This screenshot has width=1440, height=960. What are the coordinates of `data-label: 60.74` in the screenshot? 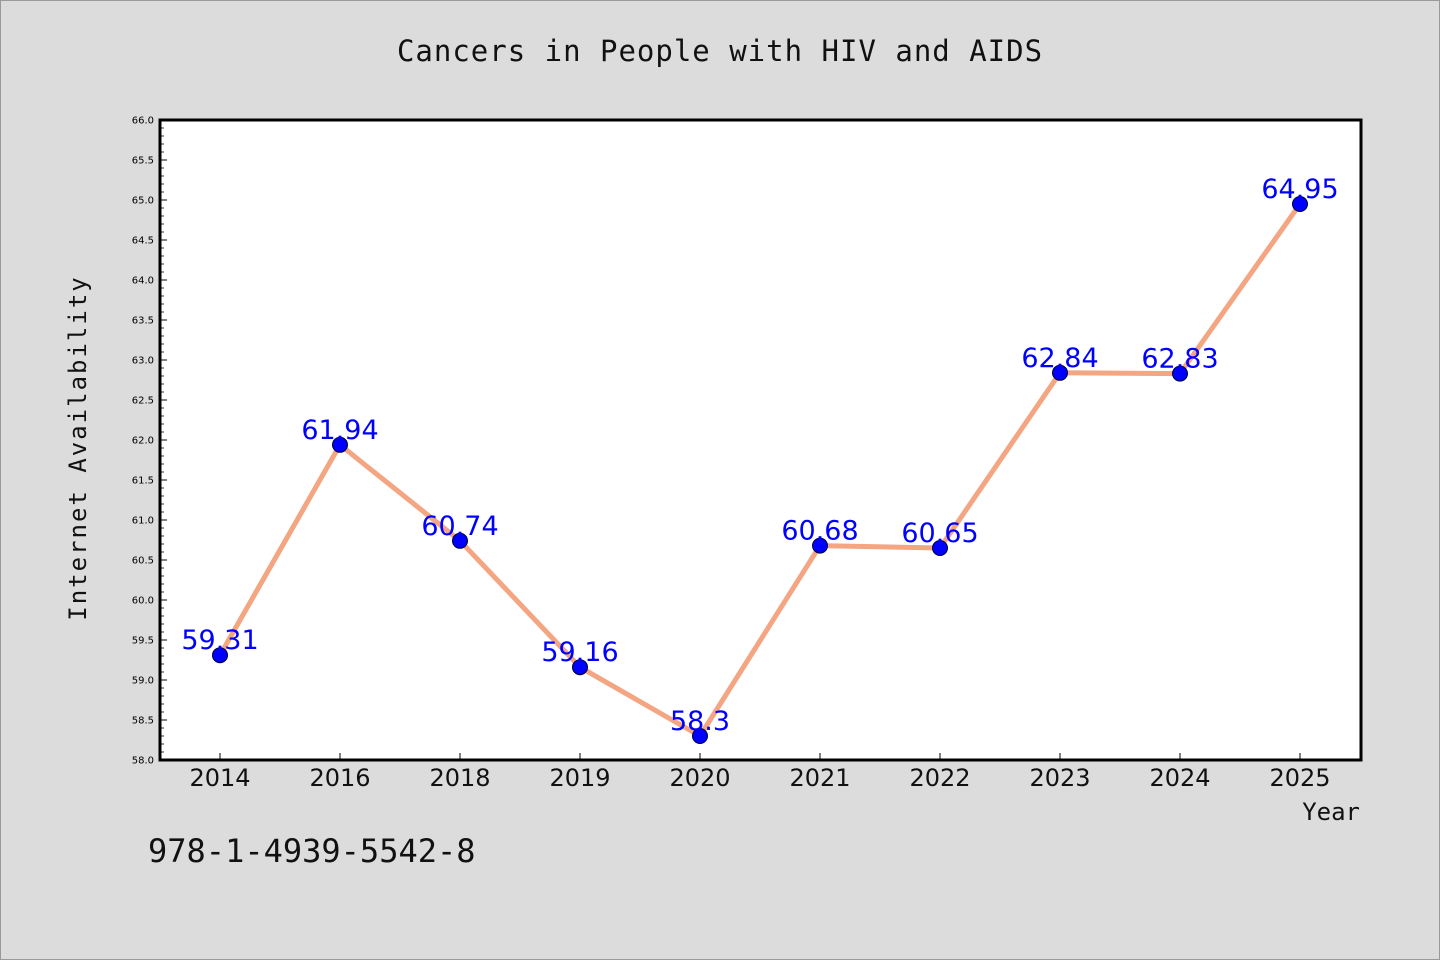 It's located at (459, 526).